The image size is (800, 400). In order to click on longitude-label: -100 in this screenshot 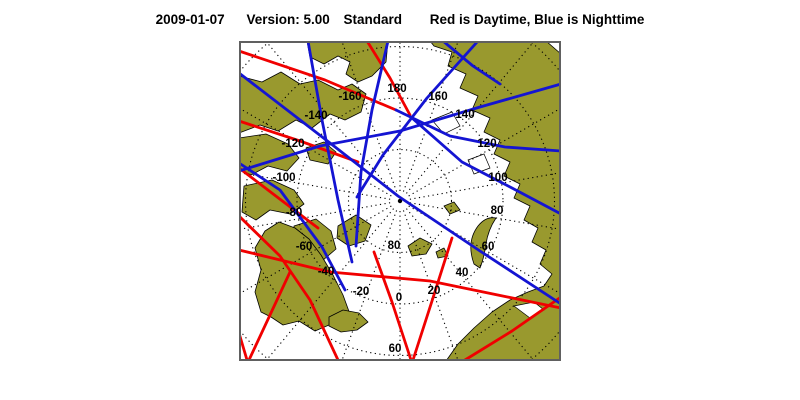, I will do `click(283, 178)`.